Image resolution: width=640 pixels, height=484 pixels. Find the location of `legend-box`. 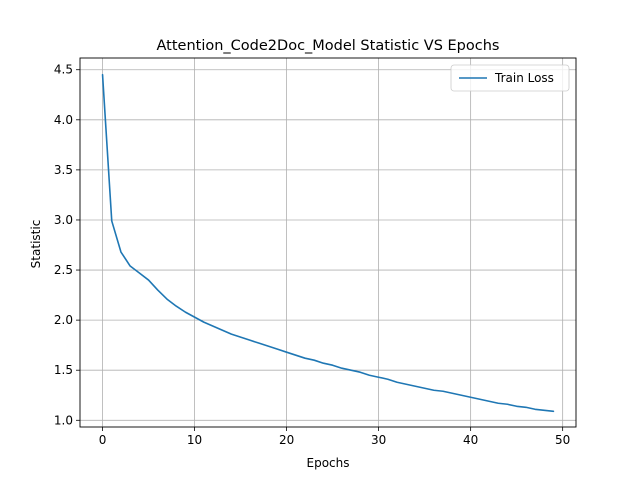

legend-box is located at coordinates (510, 78).